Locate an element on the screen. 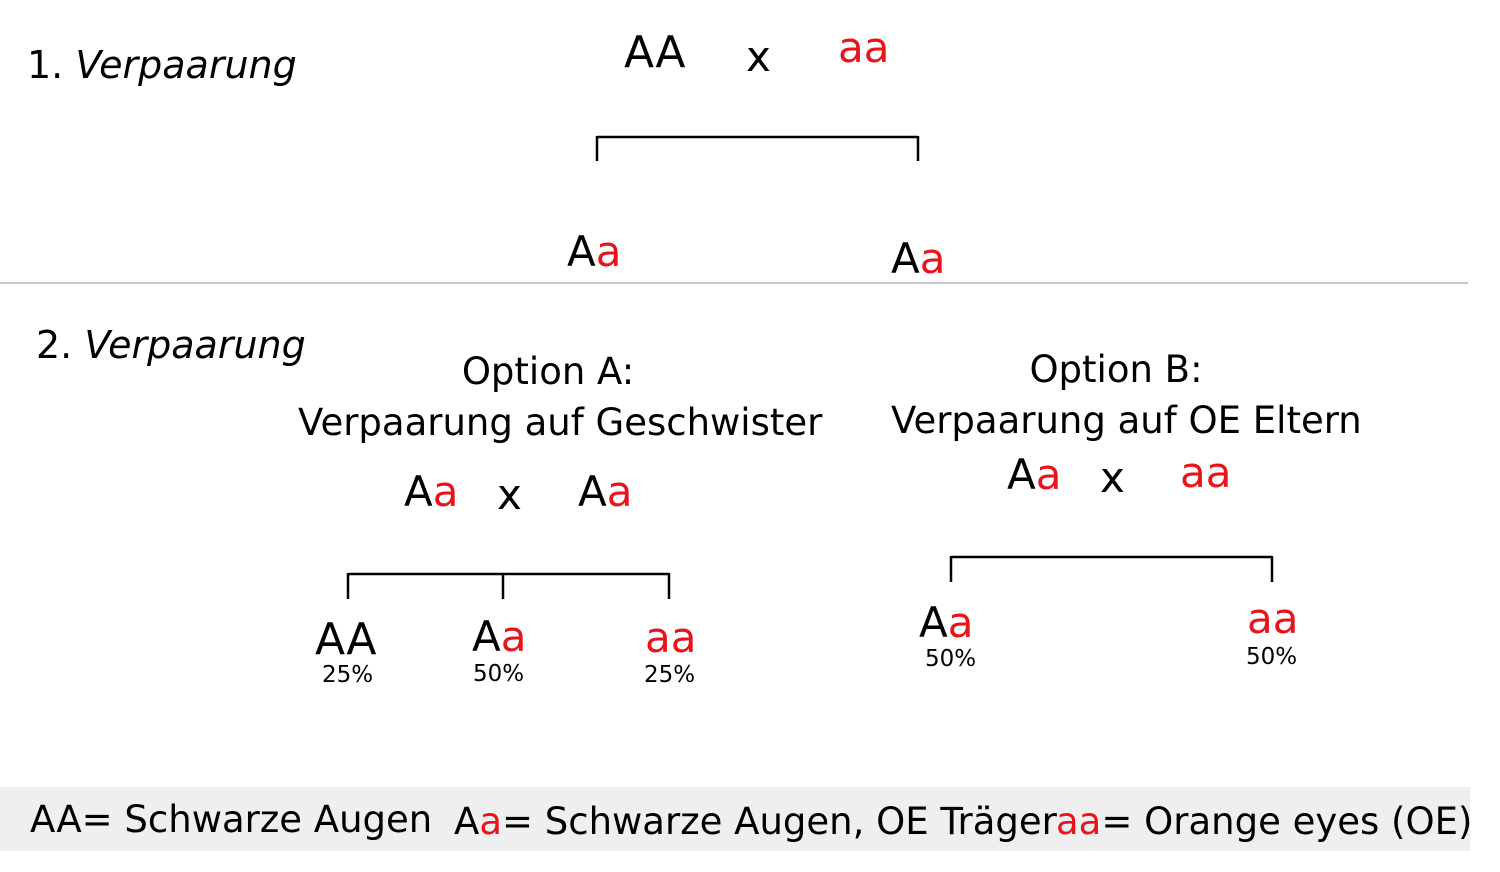 The height and width of the screenshot is (872, 1500). legend-description: = Orange eyes (OE) is located at coordinates (1287, 821).